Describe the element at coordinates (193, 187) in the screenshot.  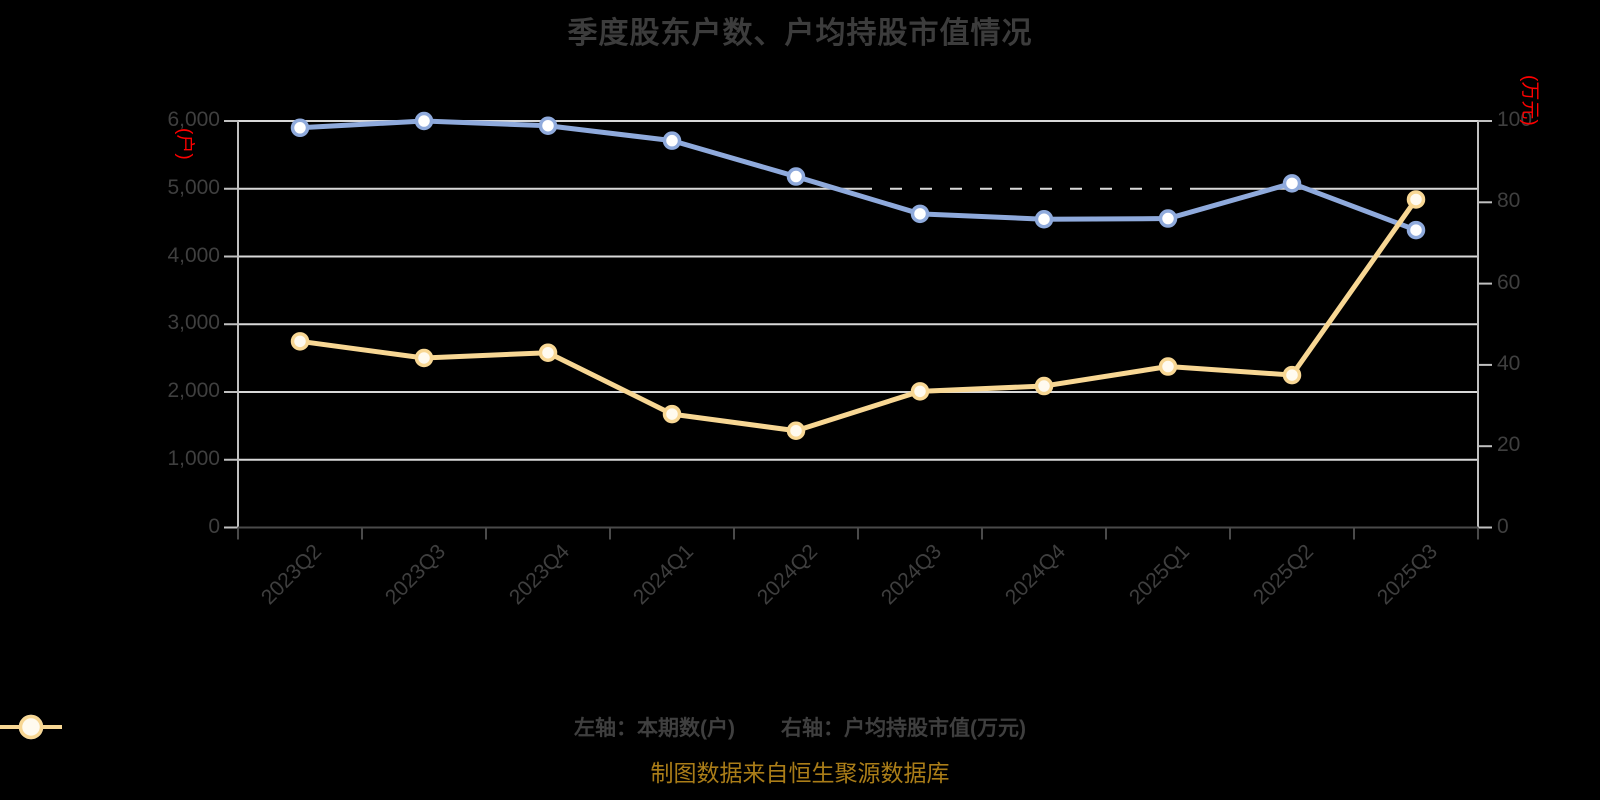
I see `left-axis-tick-label: 5,000` at that location.